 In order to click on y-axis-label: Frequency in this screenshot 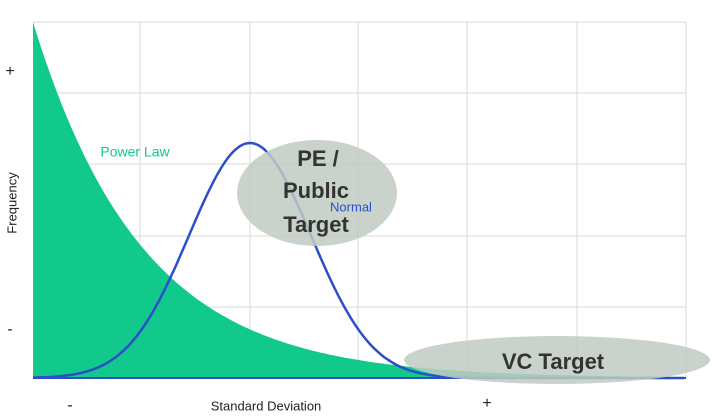, I will do `click(11, 203)`.